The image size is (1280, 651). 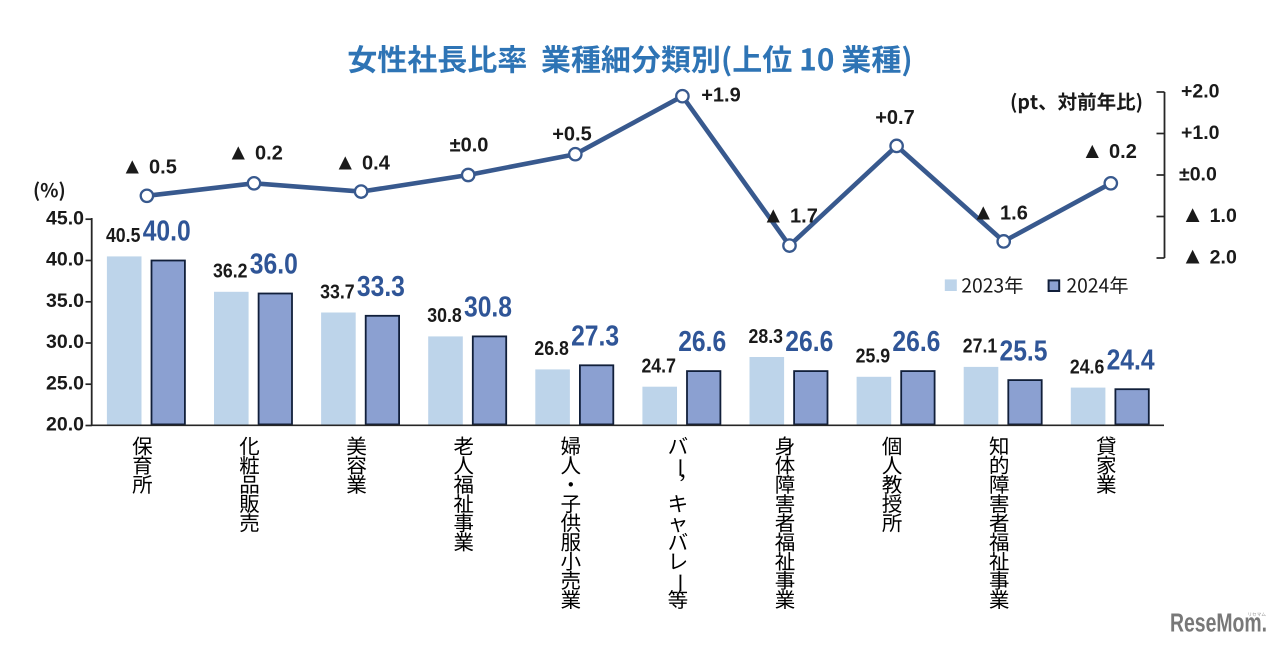 I want to click on svg-text: ▲ 1.7, so click(x=790, y=214).